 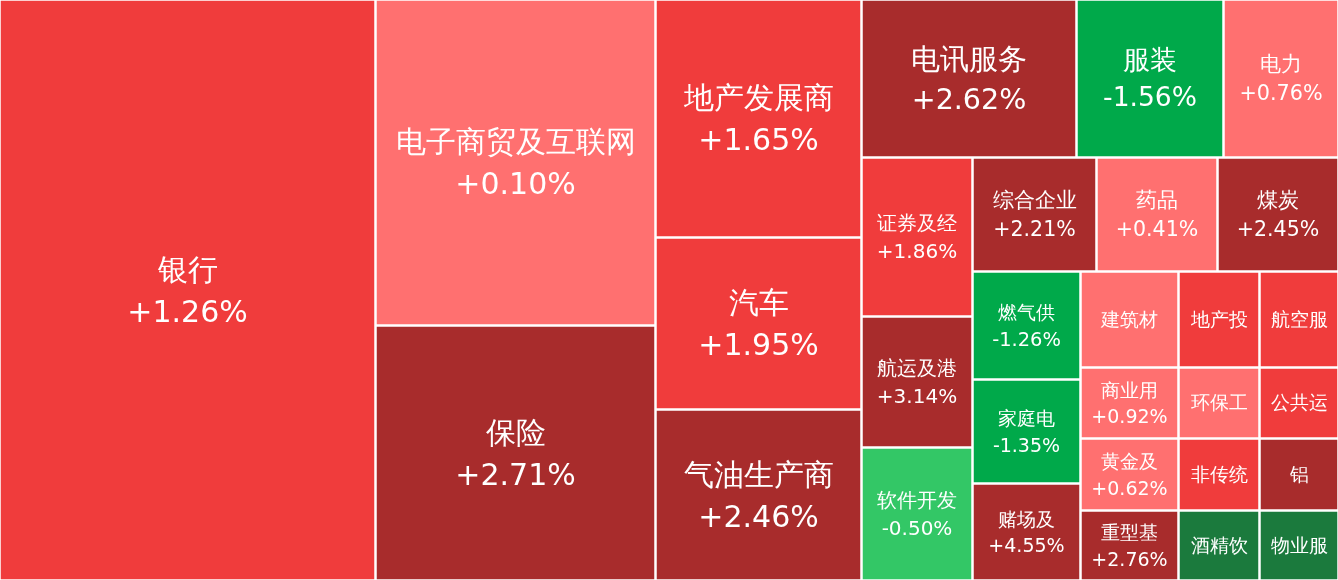 I want to click on category-label: 黄金及, so click(x=1129, y=461).